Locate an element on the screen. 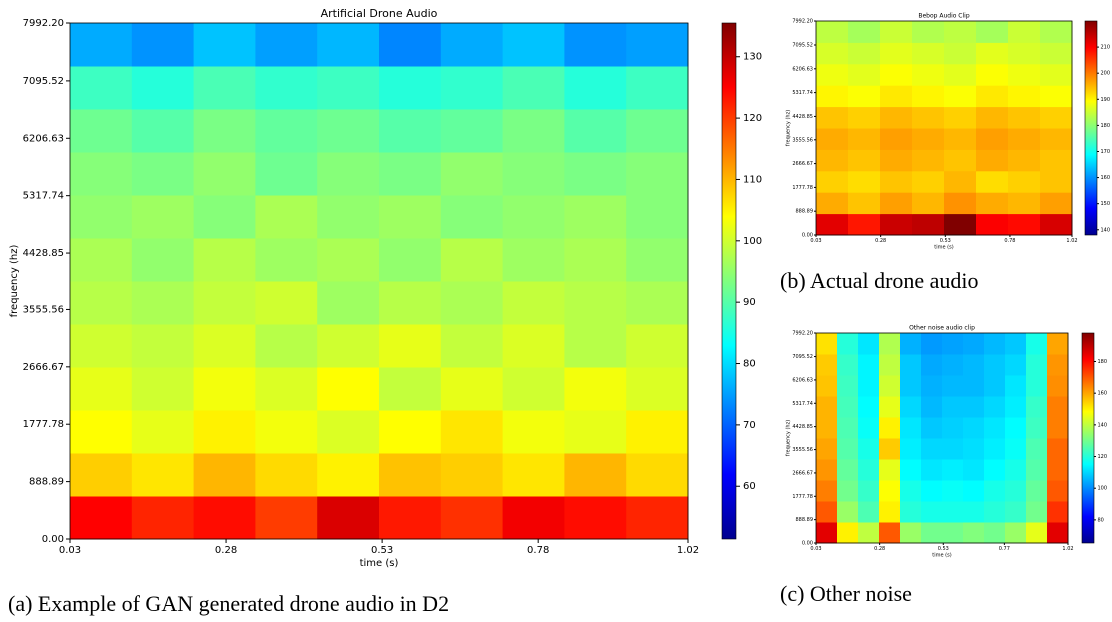  colorbar-tick-label: 150 is located at coordinates (1106, 204).